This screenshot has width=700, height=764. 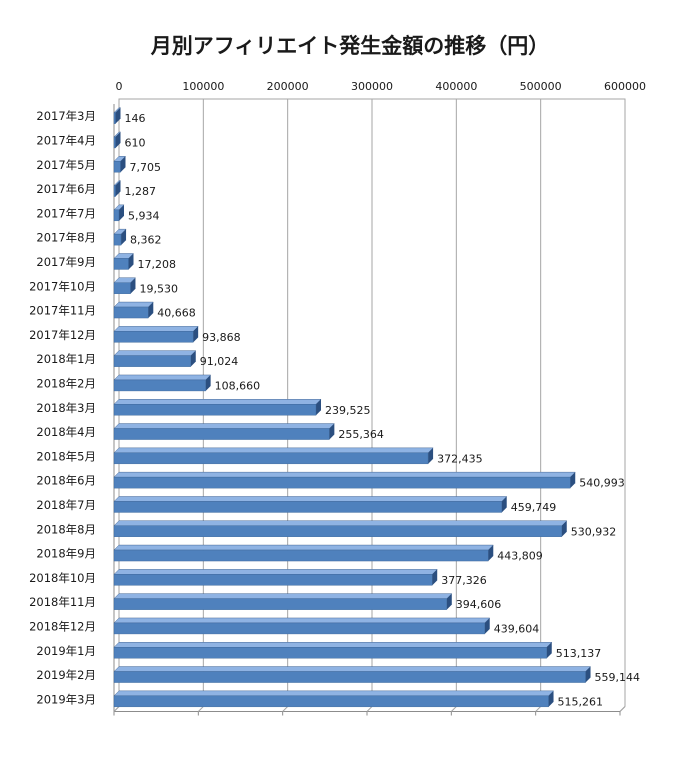 I want to click on data-label: 530,932, so click(x=594, y=531).